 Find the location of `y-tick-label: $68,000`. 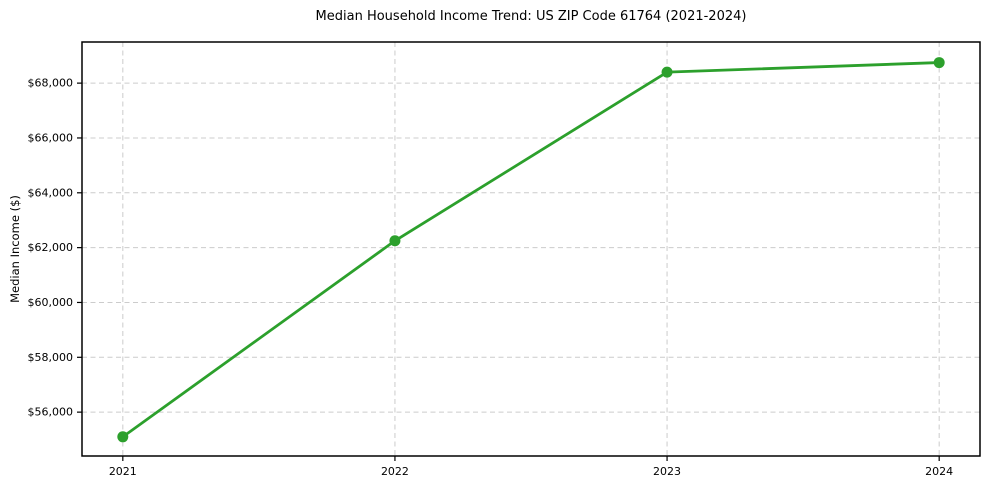

y-tick-label: $68,000 is located at coordinates (51, 83).